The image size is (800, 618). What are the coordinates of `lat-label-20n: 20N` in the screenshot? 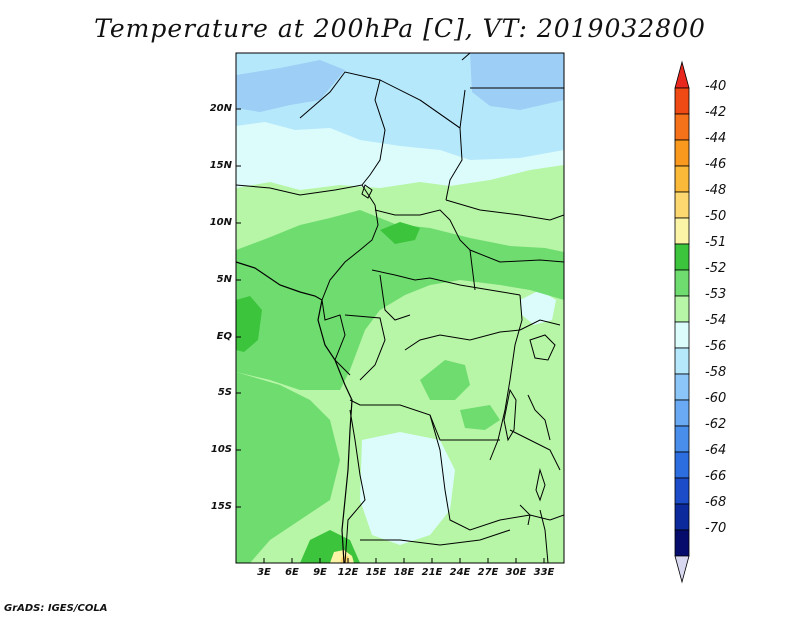 It's located at (220, 108).